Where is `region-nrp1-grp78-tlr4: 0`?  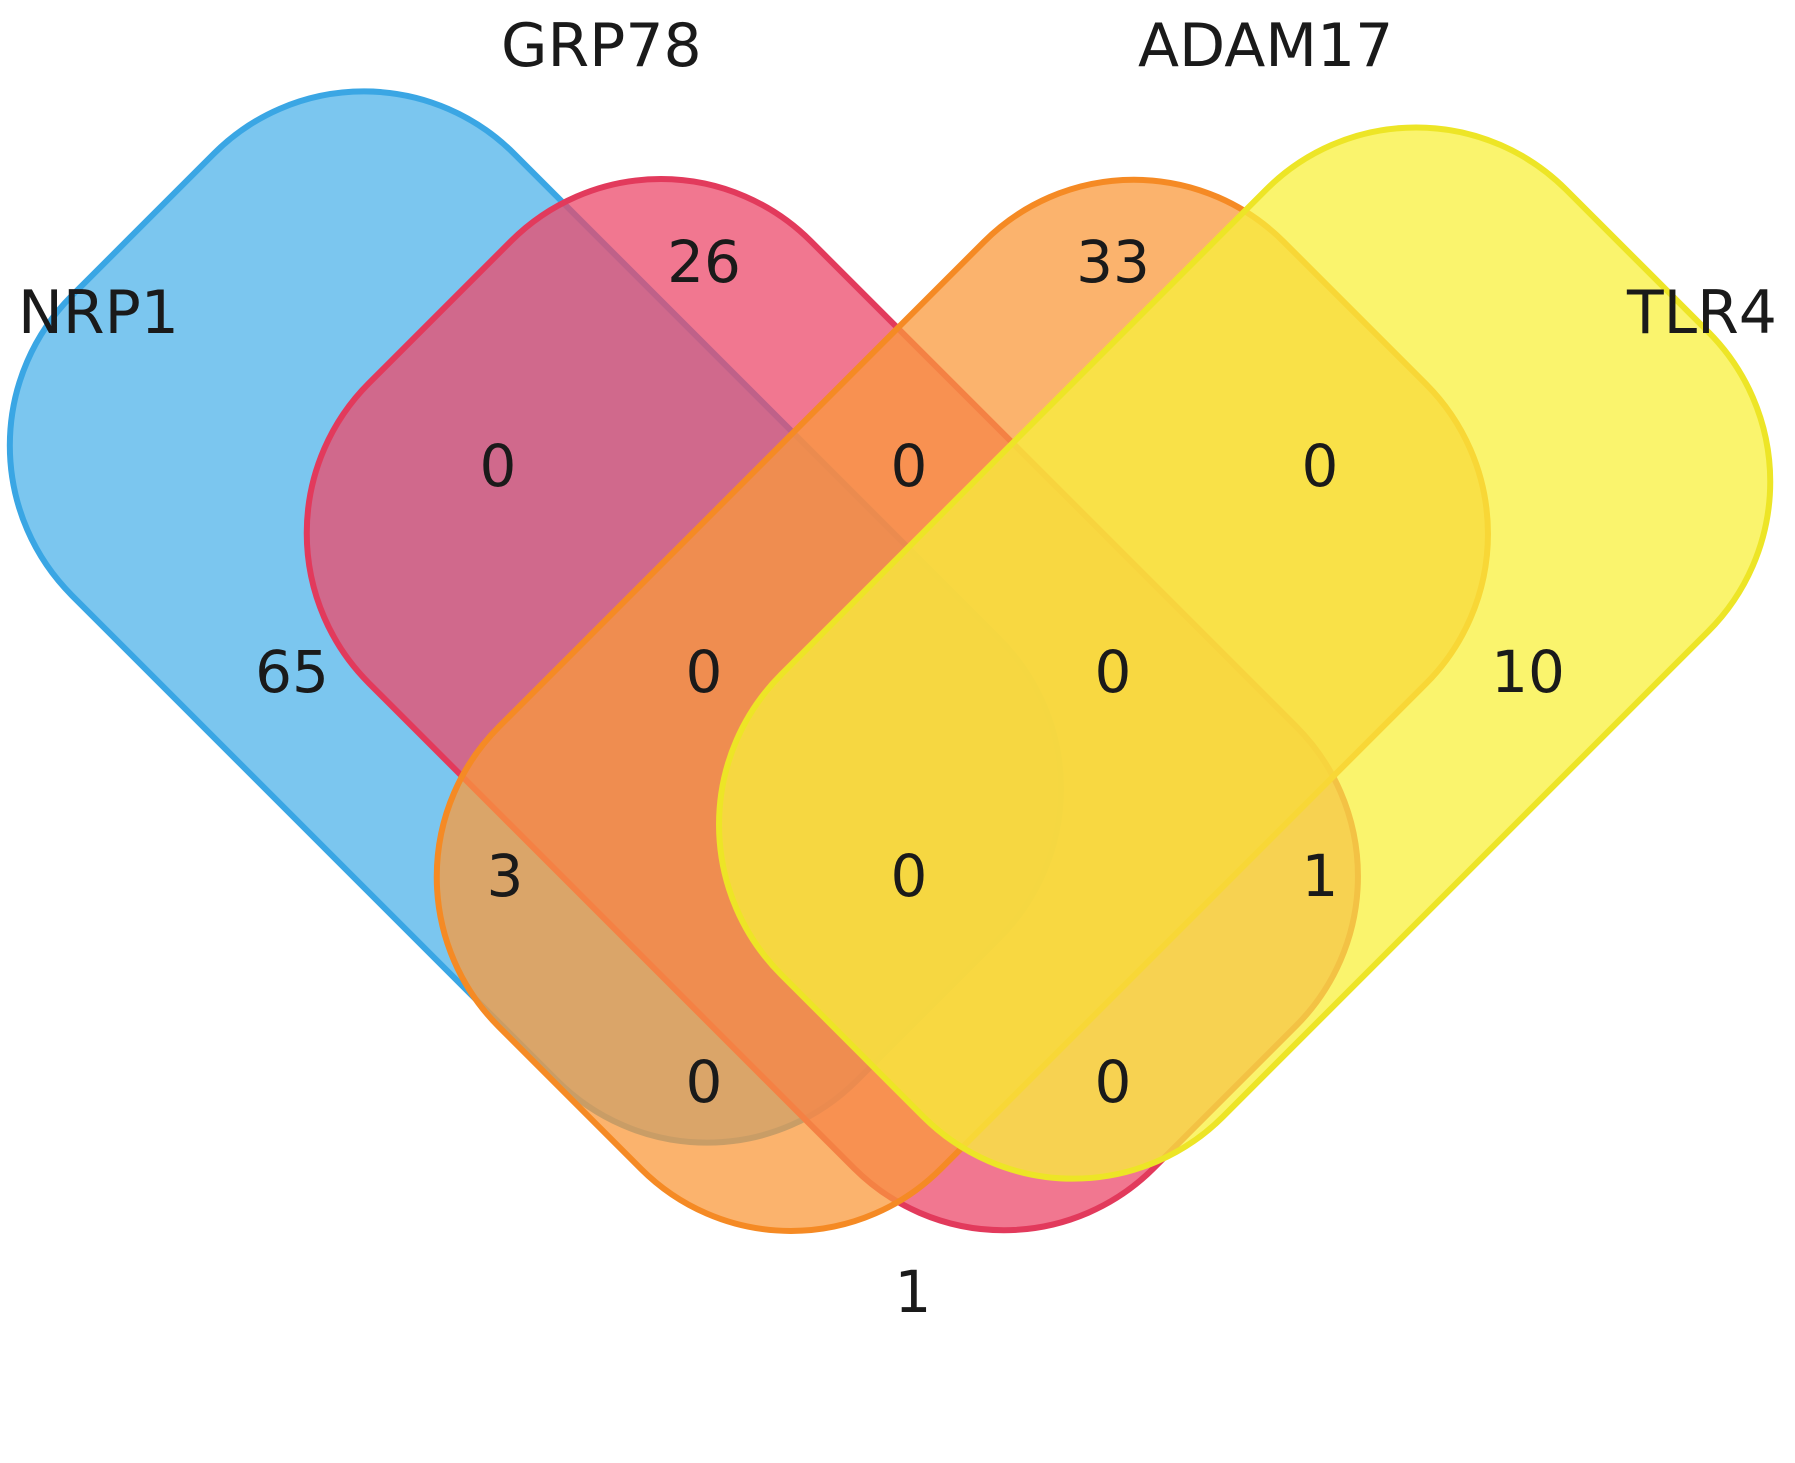
region-nrp1-grp78-tlr4: 0 is located at coordinates (1113, 1082).